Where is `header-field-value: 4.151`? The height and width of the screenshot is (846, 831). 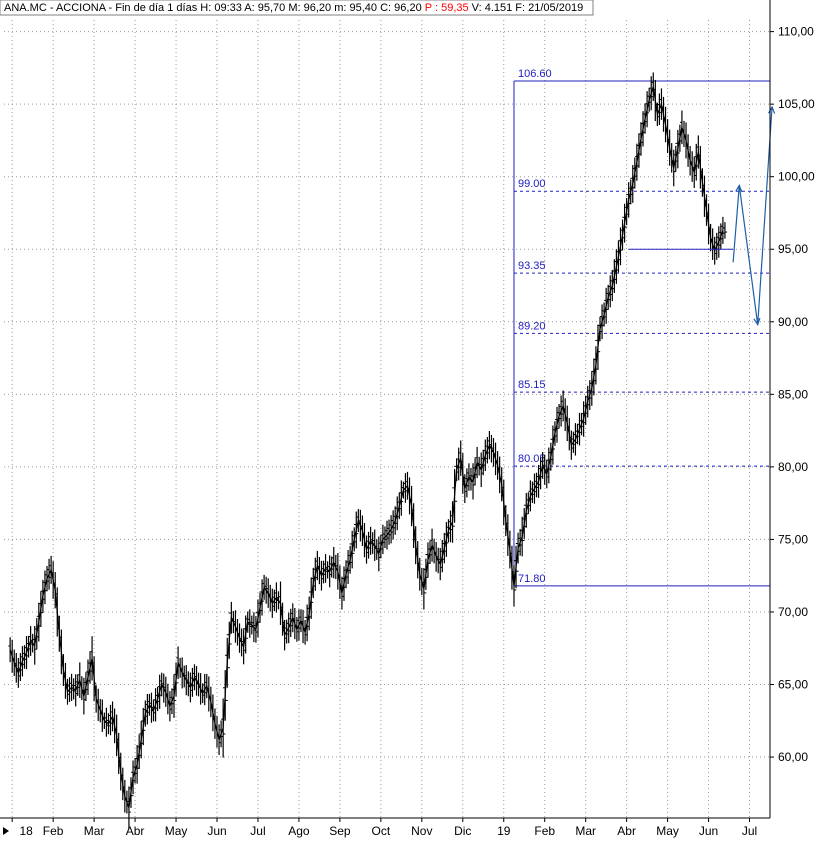 header-field-value: 4.151 is located at coordinates (499, 8).